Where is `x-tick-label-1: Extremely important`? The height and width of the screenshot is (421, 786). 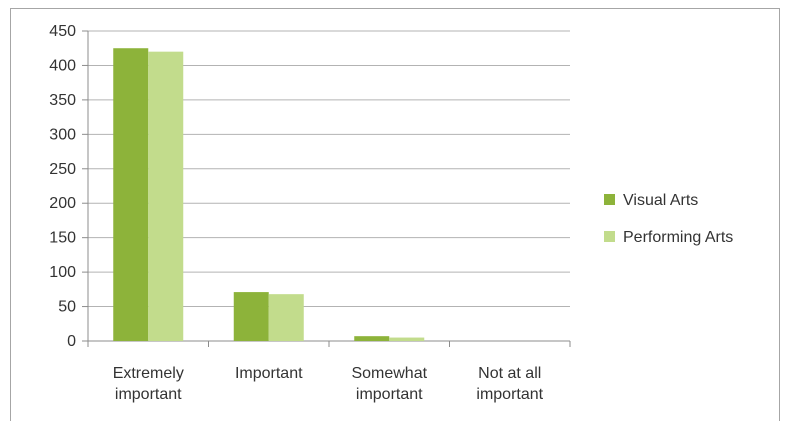
x-tick-label-1: Extremely important is located at coordinates (148, 384).